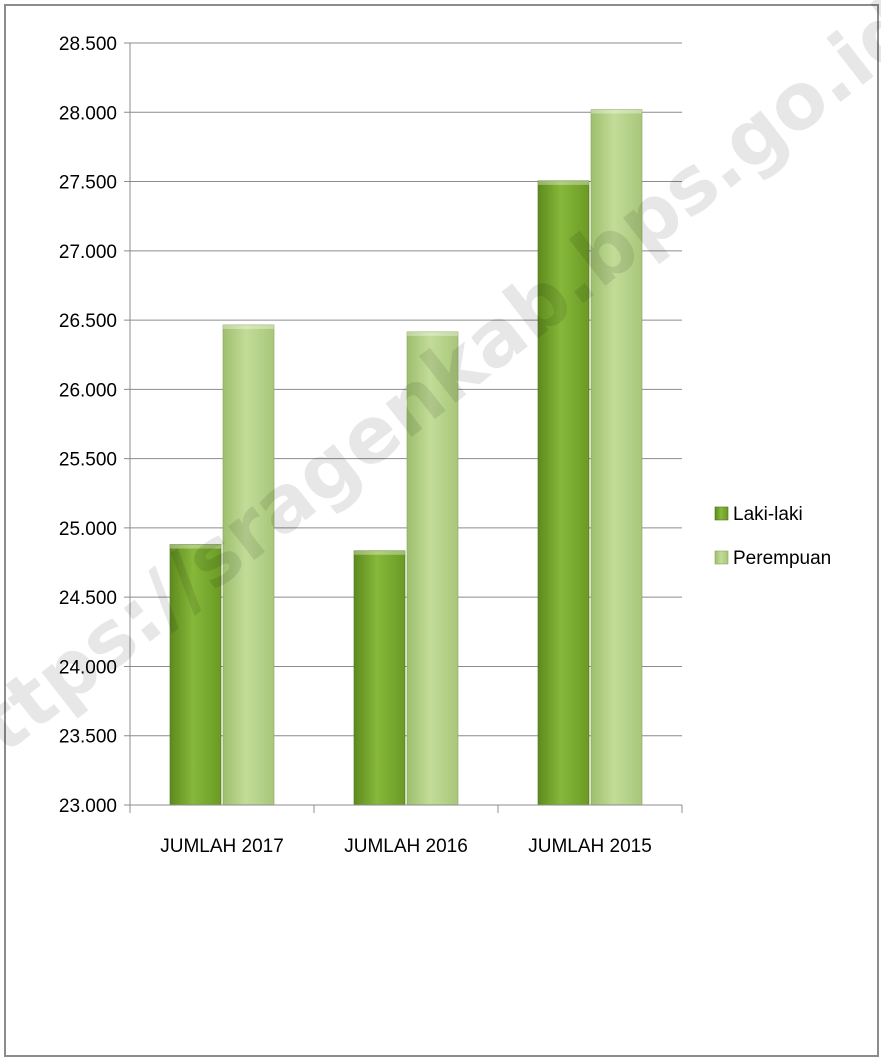  What do you see at coordinates (88, 598) in the screenshot?
I see `y-tick-label: 24.500` at bounding box center [88, 598].